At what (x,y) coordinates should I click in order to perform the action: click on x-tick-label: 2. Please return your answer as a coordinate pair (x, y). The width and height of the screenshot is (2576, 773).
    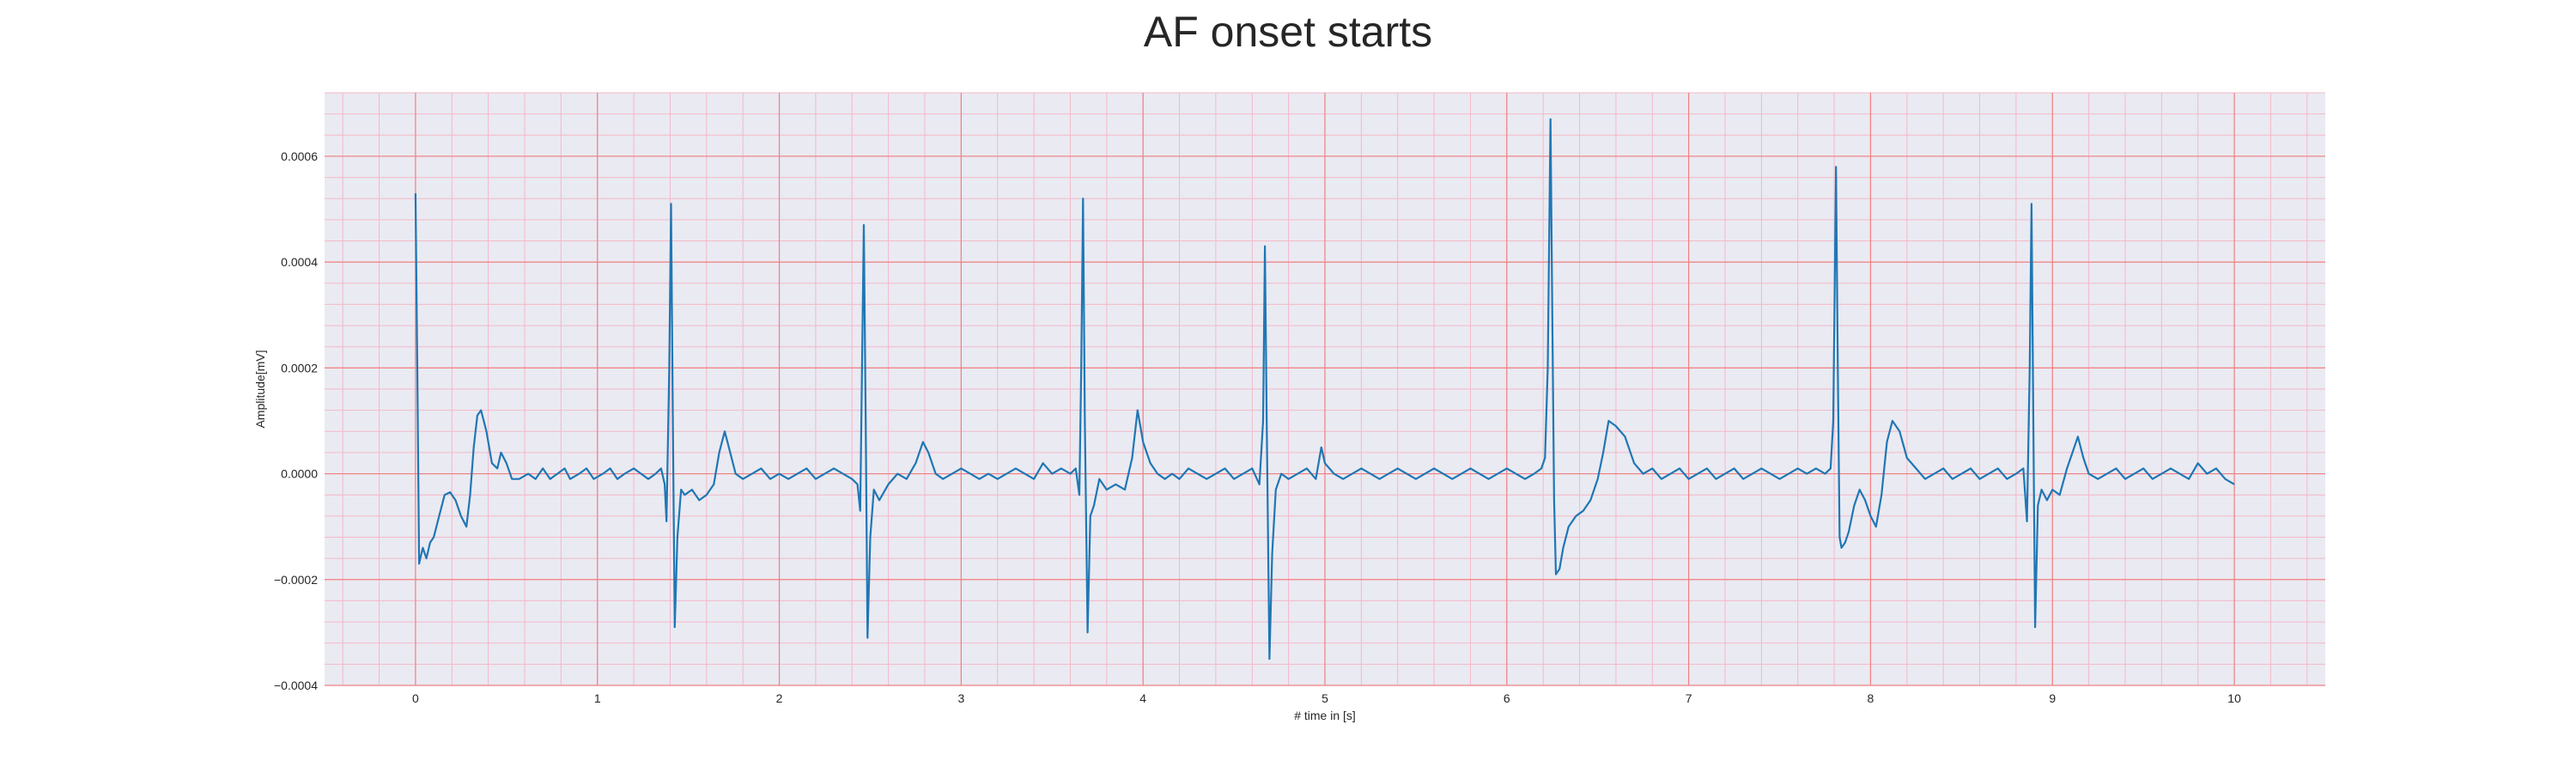
    Looking at the image, I should click on (779, 698).